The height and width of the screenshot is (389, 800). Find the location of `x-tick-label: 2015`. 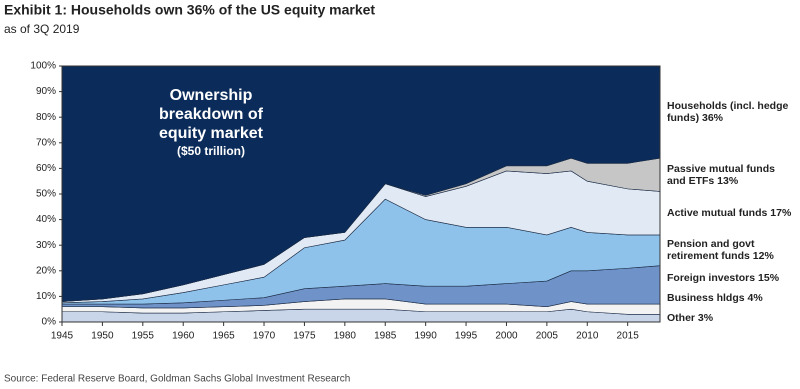

x-tick-label: 2015 is located at coordinates (628, 336).